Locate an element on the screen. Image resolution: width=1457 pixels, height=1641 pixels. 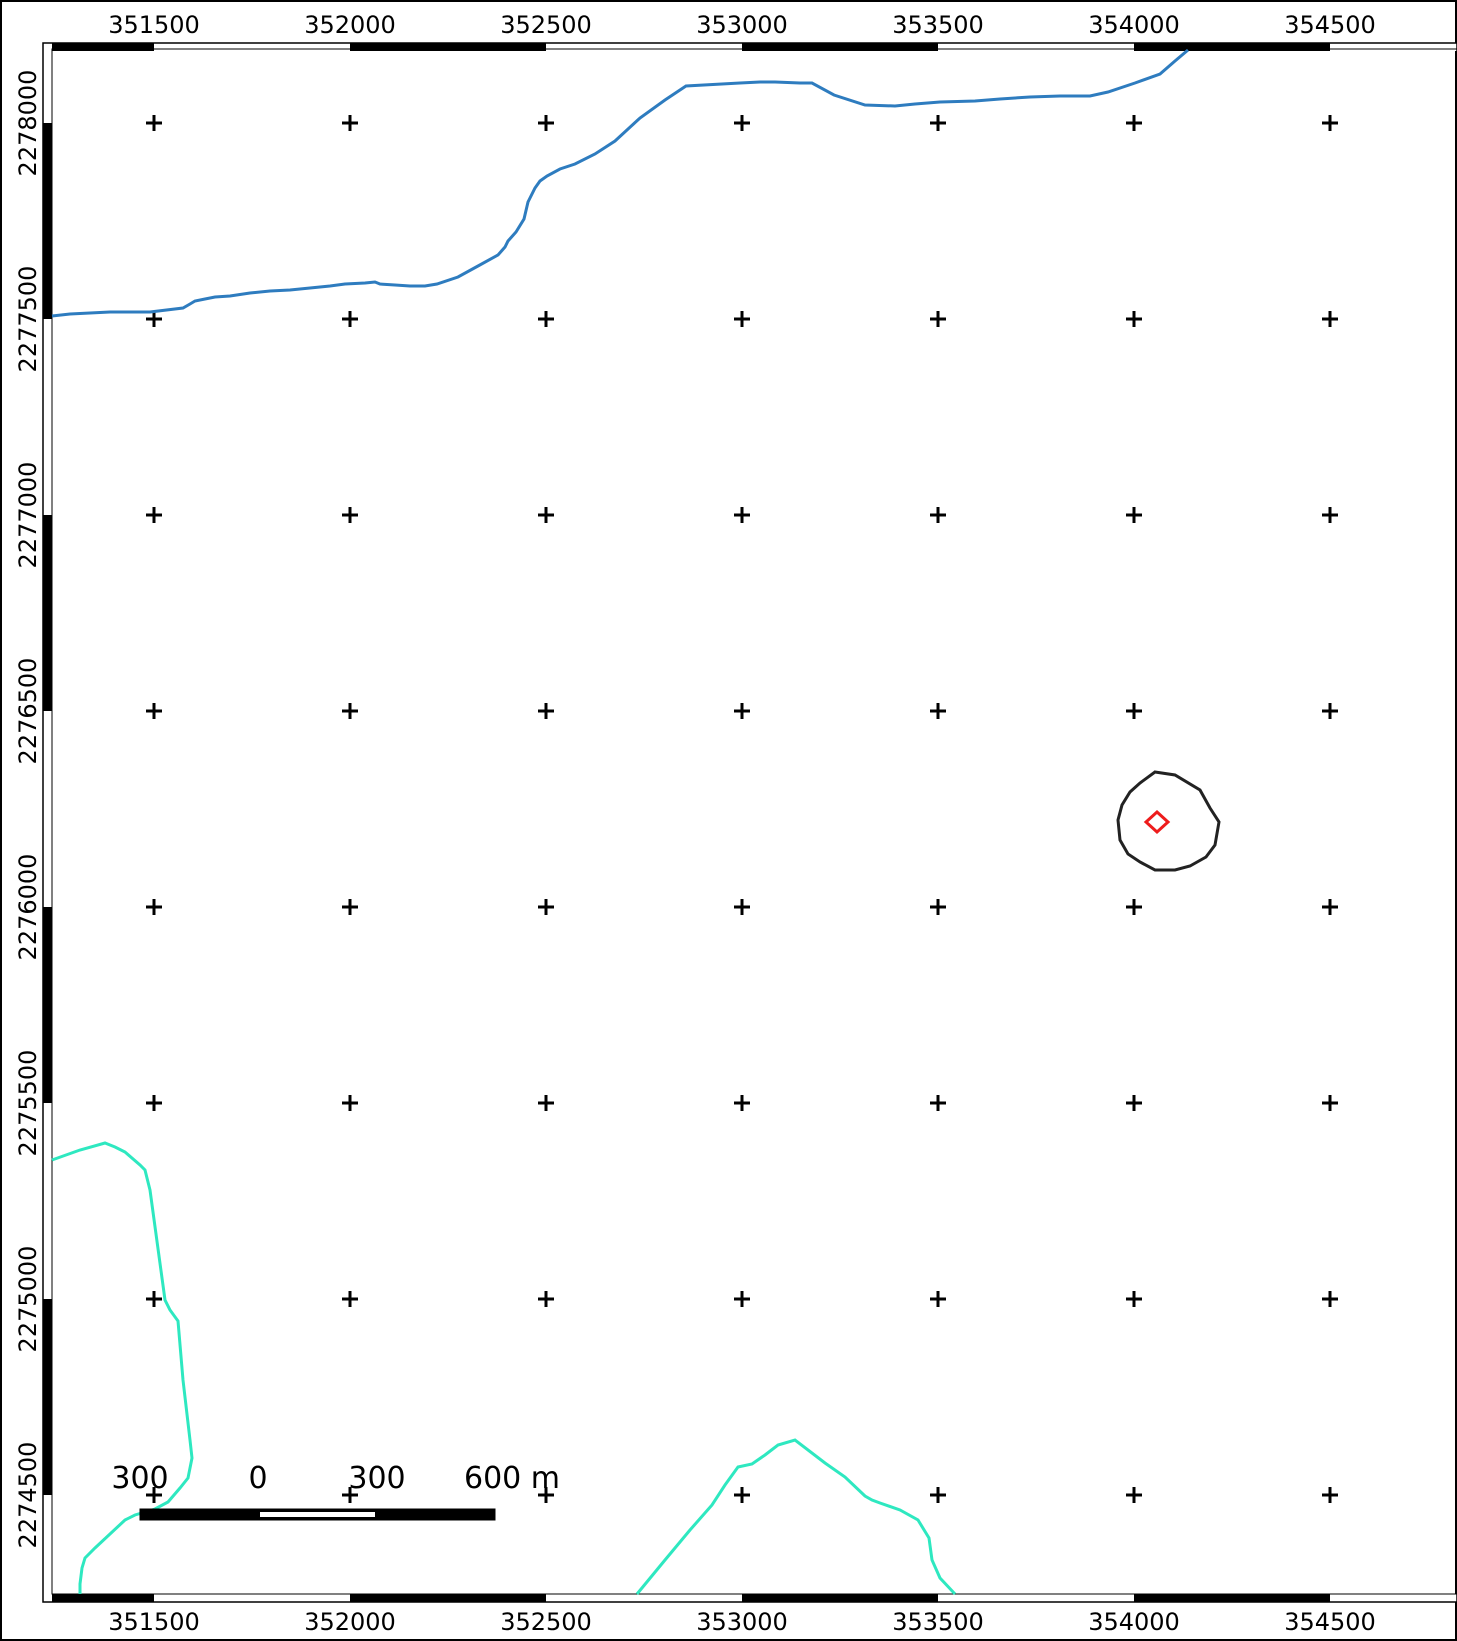
x-tick-label-top: 352500 is located at coordinates (546, 25).